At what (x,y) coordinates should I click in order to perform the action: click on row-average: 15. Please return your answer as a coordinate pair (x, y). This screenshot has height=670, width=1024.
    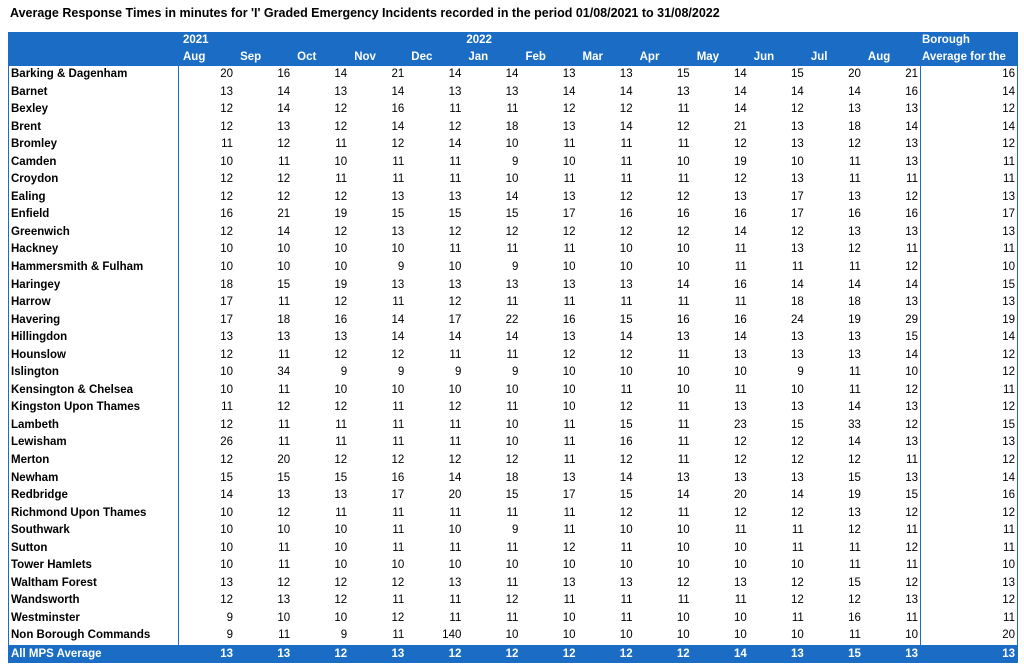
    Looking at the image, I should click on (1008, 284).